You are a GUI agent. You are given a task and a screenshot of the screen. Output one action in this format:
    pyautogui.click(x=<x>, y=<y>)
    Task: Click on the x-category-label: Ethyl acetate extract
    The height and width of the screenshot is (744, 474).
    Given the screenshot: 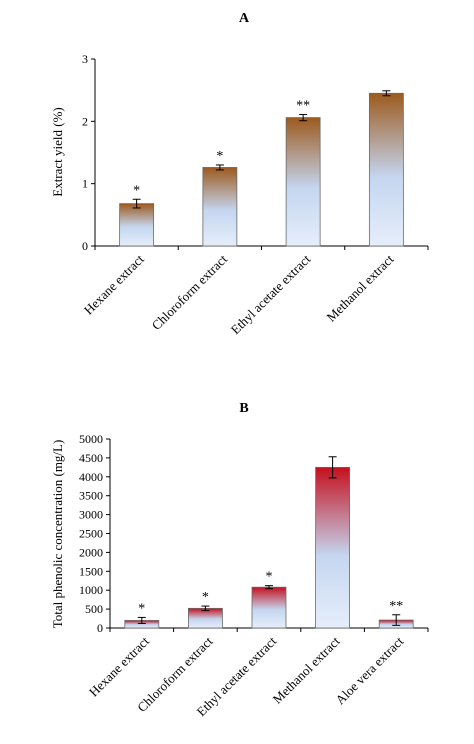 What is the action you would take?
    pyautogui.click(x=271, y=294)
    